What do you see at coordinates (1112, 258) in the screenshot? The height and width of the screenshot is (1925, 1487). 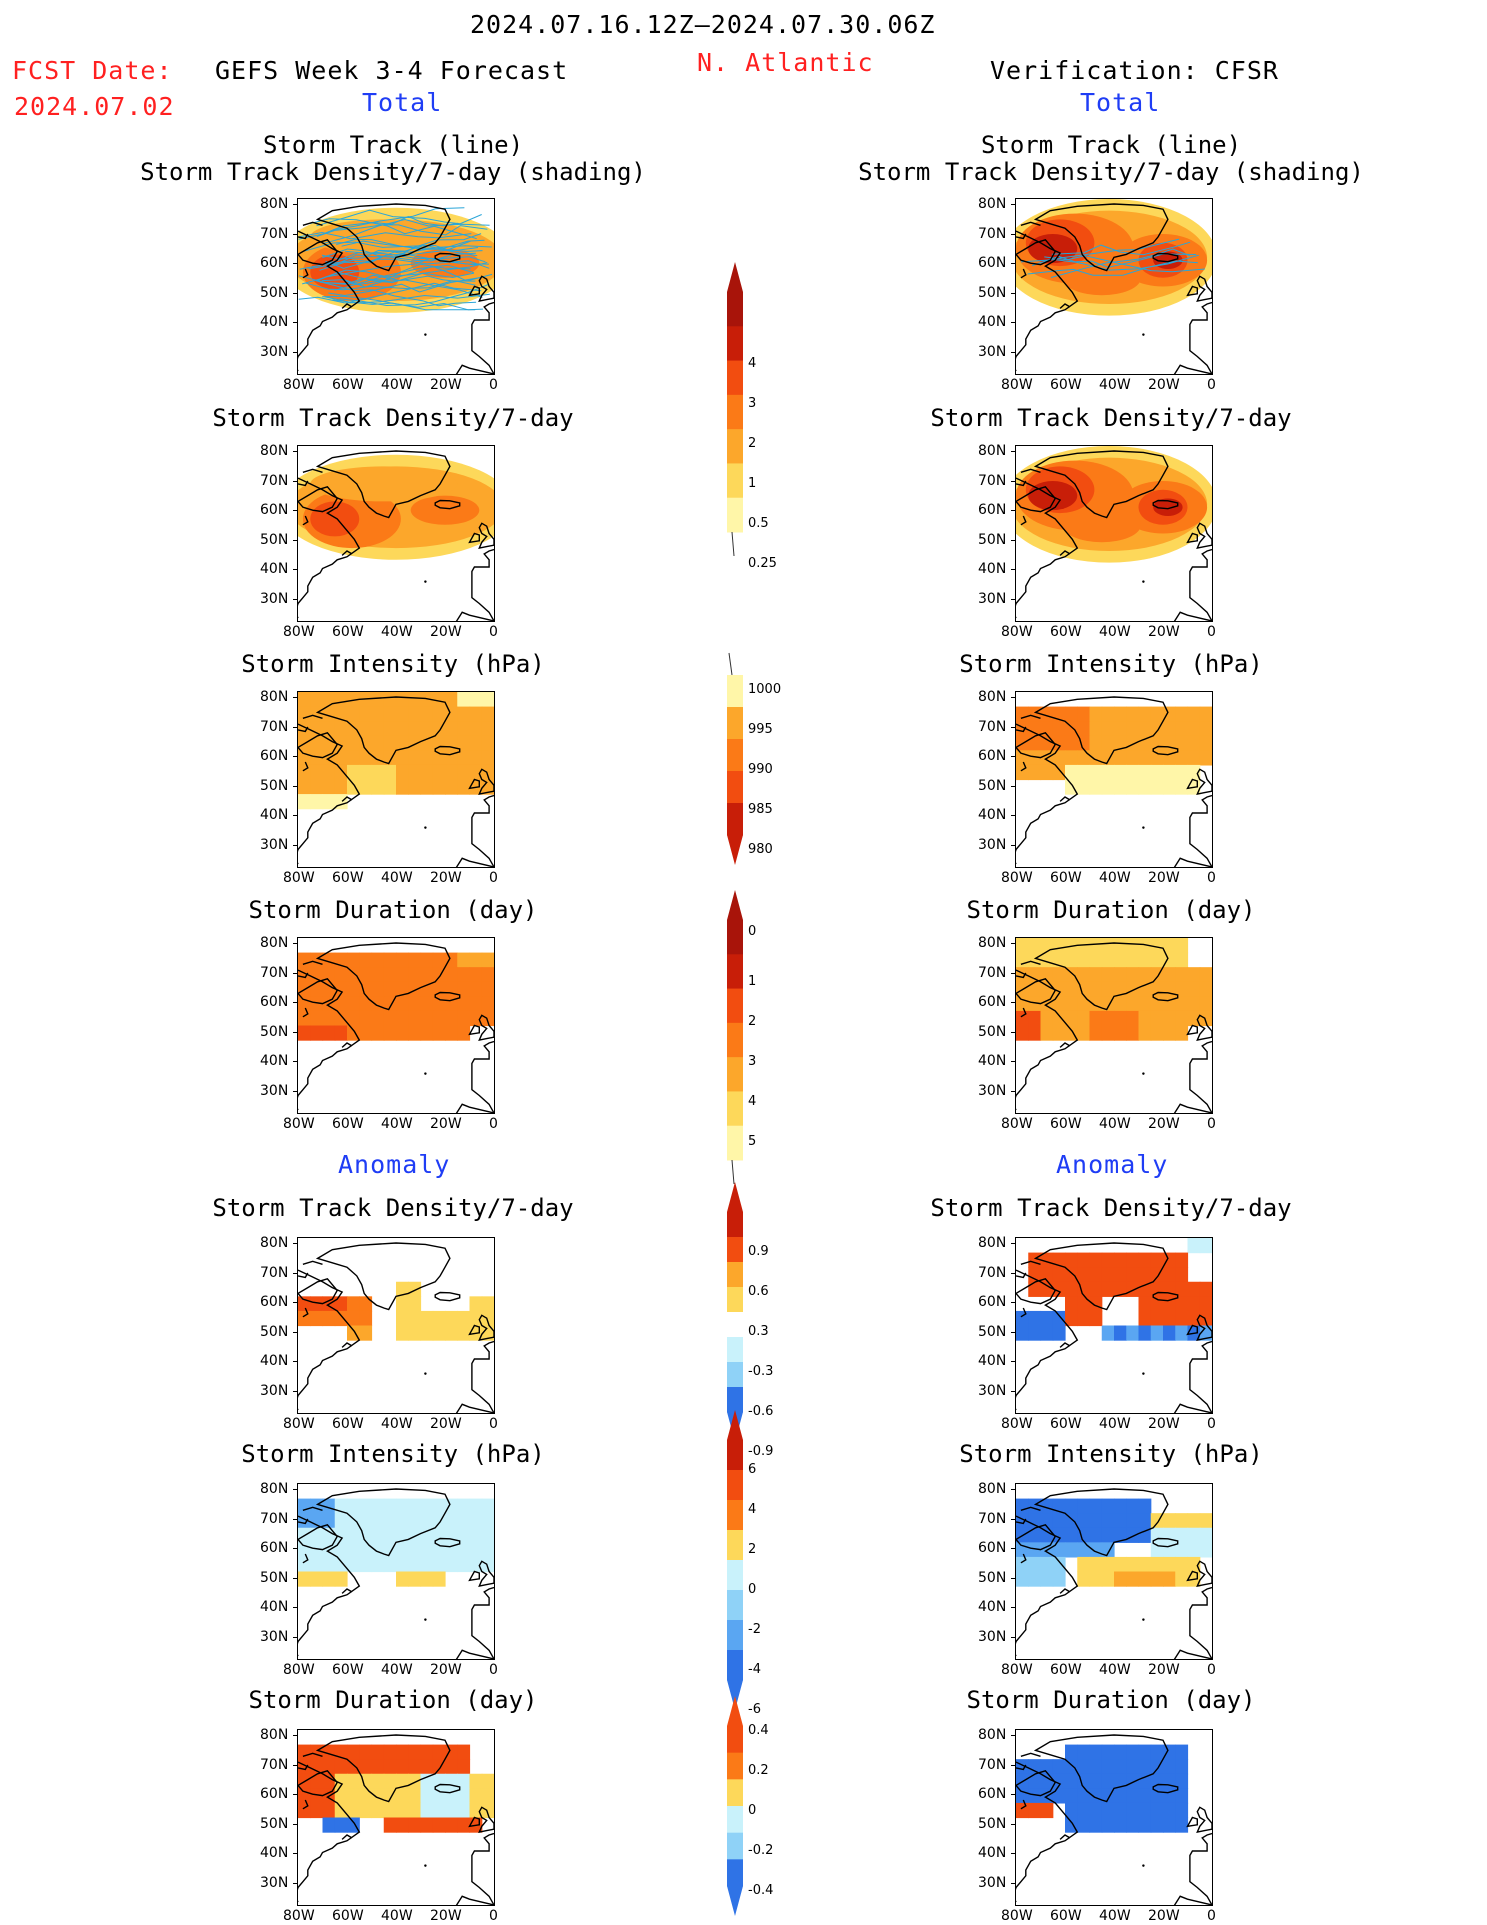 I see `storm-track-lines` at bounding box center [1112, 258].